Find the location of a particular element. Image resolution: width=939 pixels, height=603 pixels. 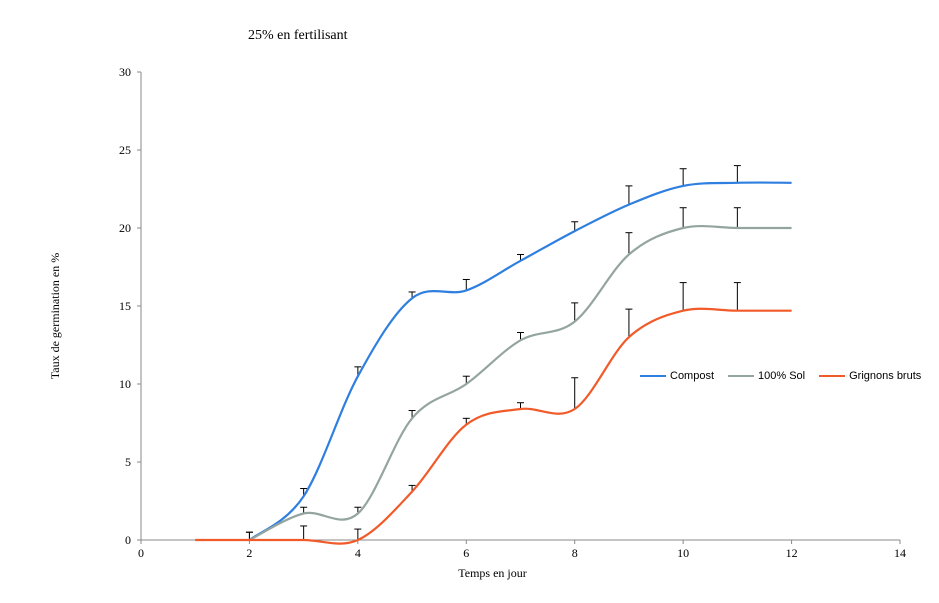

legend-swatch-grignons is located at coordinates (832, 376).